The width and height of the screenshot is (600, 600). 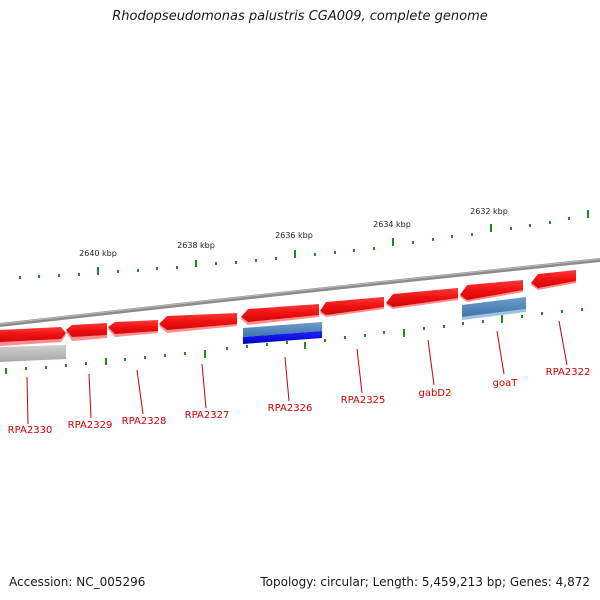 What do you see at coordinates (568, 372) in the screenshot?
I see `gene-label-RPA2322: RPA2322` at bounding box center [568, 372].